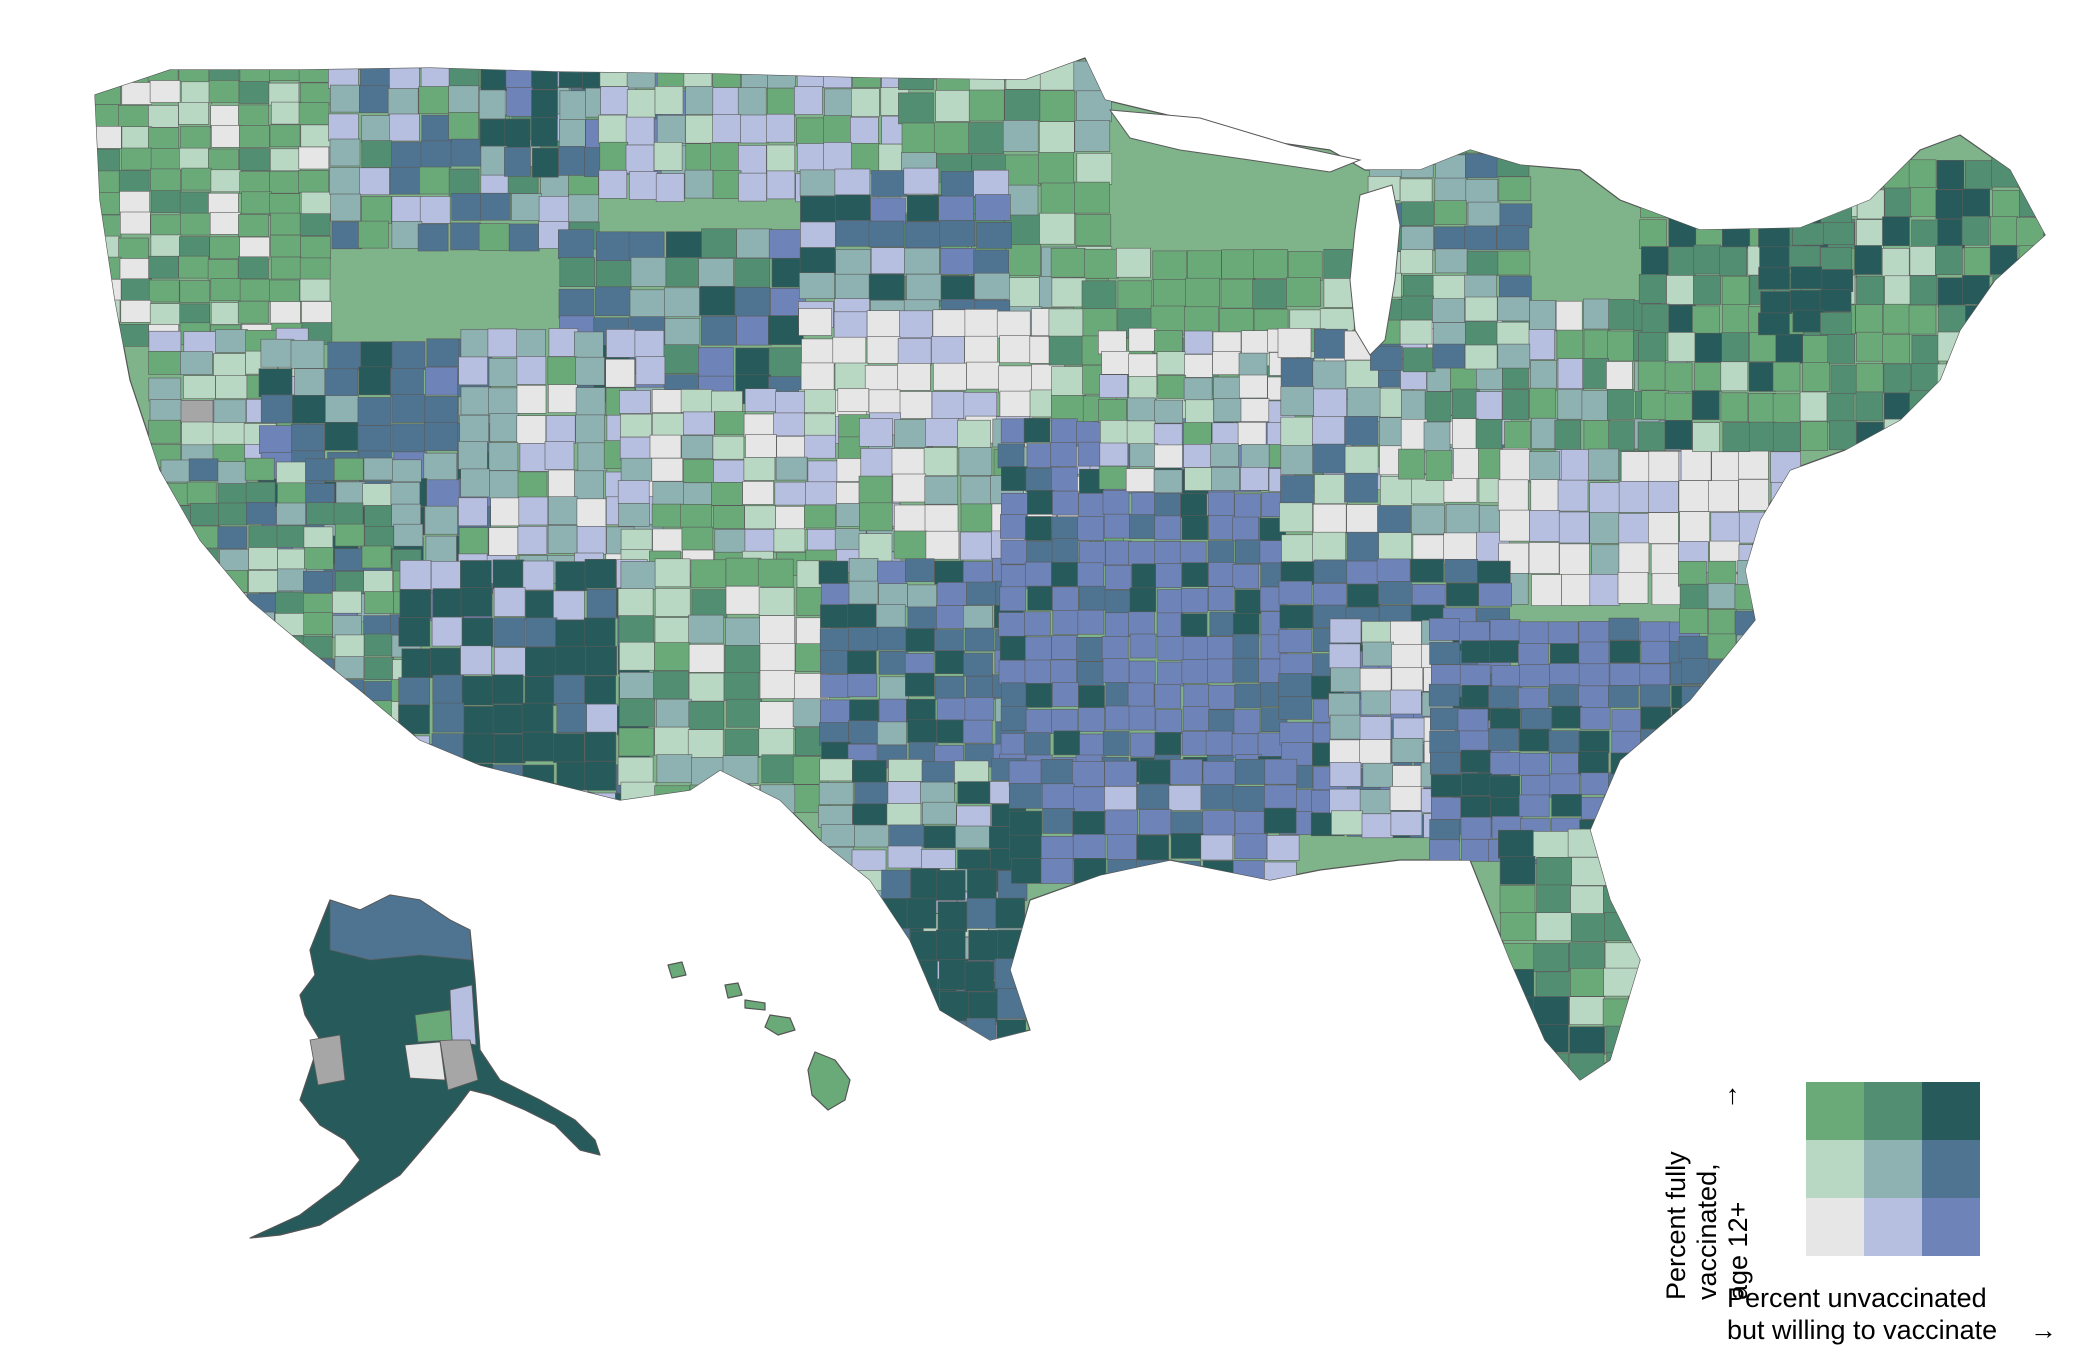  Describe the element at coordinates (425, 1066) in the screenshot. I see `alaska` at that location.